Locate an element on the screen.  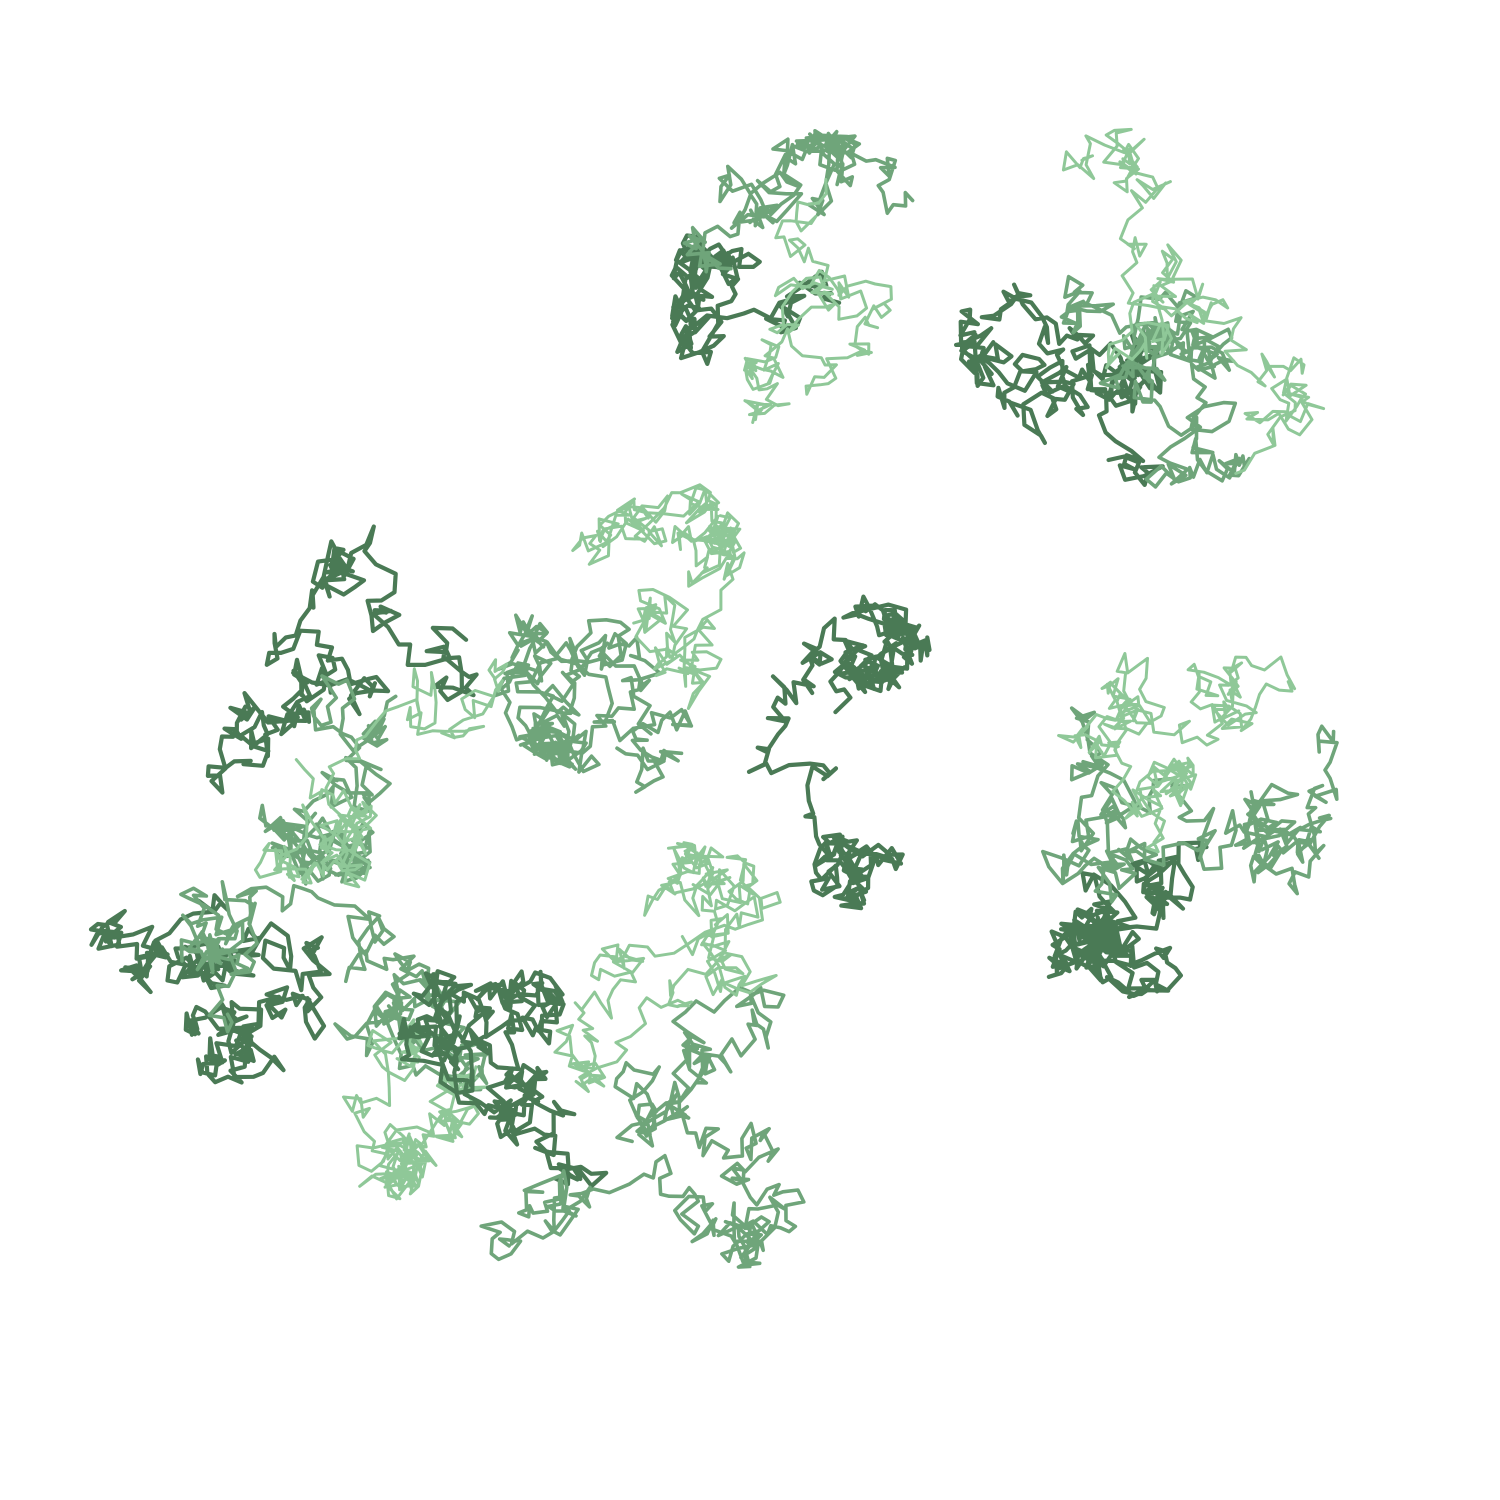
left-upper-lobe is located at coordinates (357, 706).